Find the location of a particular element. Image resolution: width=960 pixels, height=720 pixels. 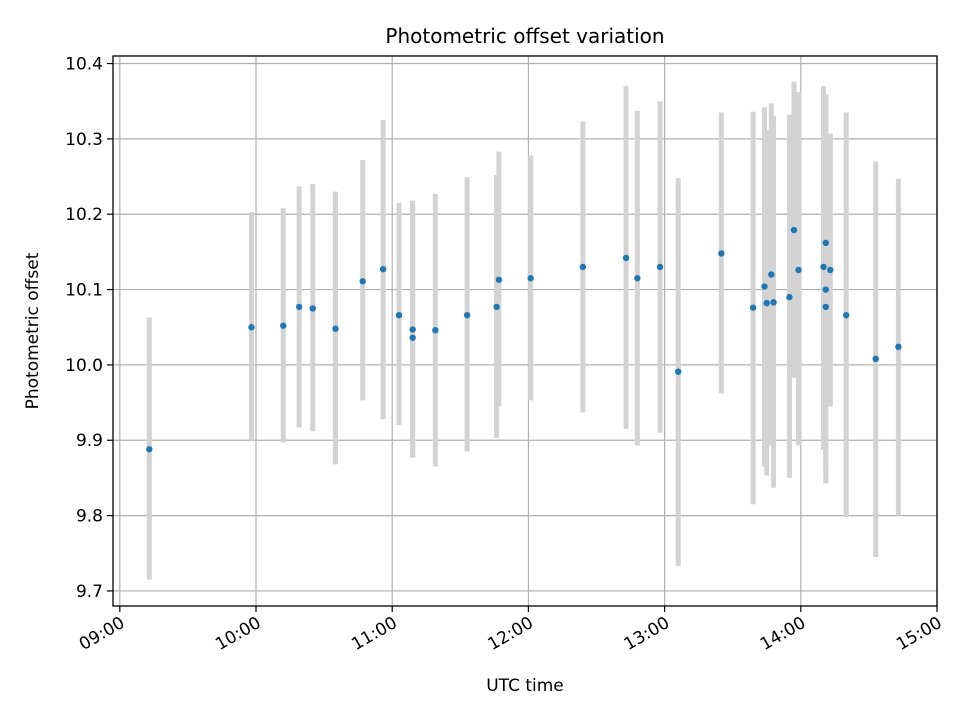

y-tick-label: 10.3 is located at coordinates (84, 140).